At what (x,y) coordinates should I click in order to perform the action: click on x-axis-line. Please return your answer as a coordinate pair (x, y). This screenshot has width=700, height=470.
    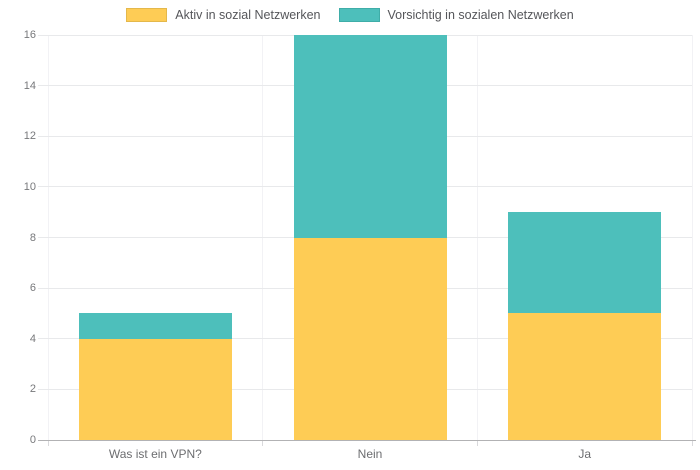
    Looking at the image, I should click on (367, 440).